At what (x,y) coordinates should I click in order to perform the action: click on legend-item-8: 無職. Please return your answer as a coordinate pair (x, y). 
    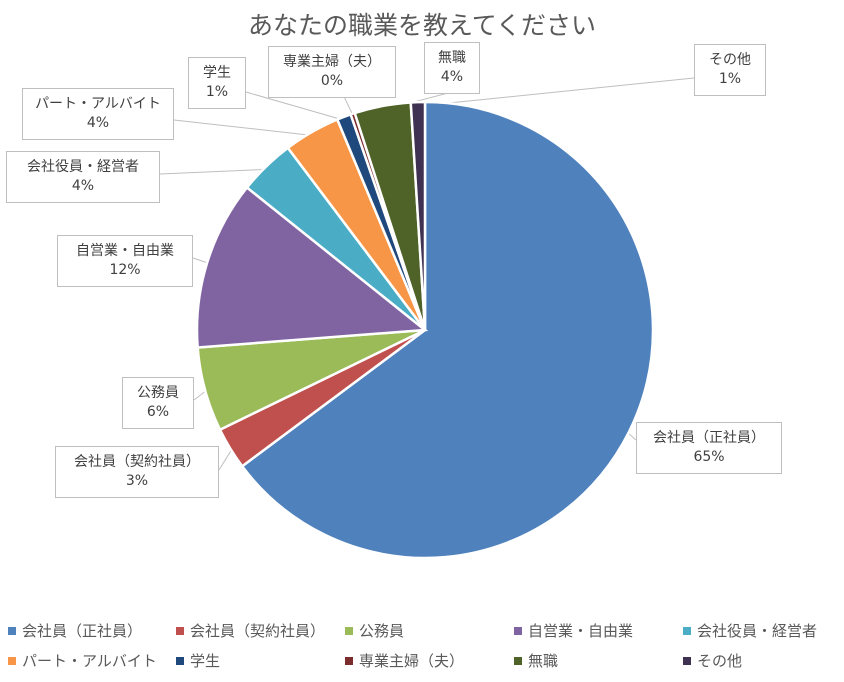
    Looking at the image, I should click on (536, 660).